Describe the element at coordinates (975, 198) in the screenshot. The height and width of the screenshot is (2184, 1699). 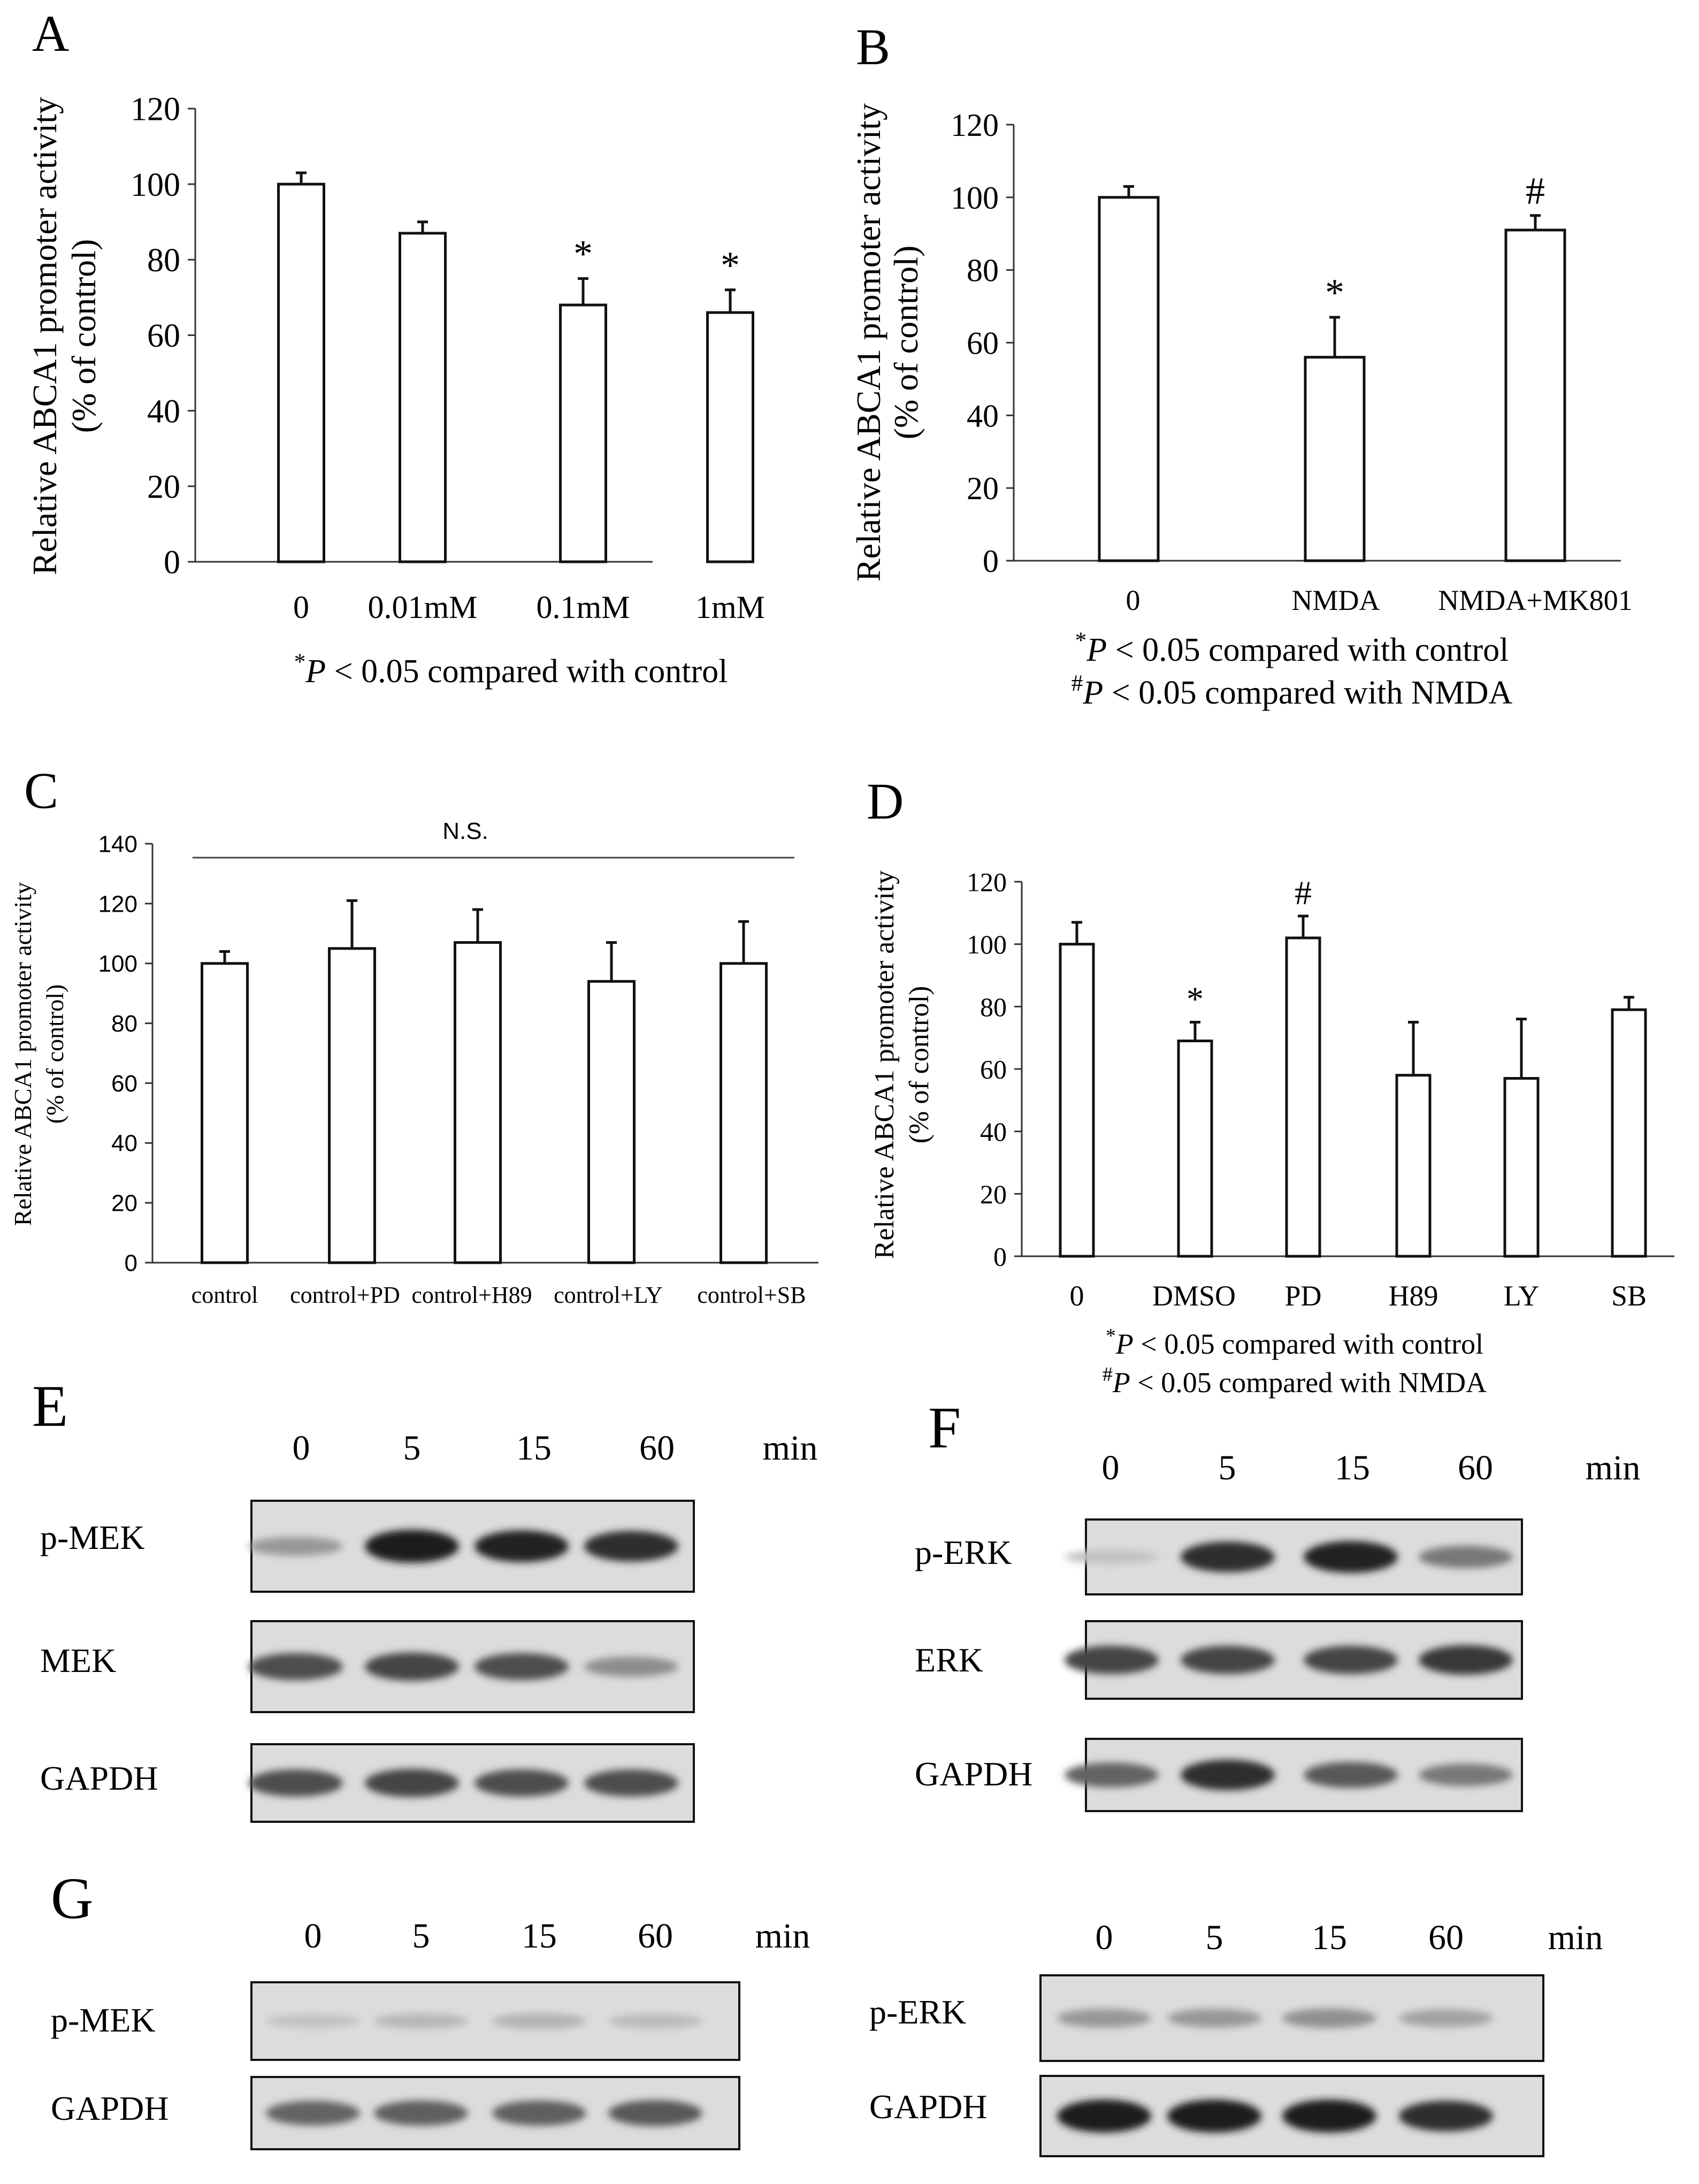
I see `chart-b-y-tick-label: 100` at that location.